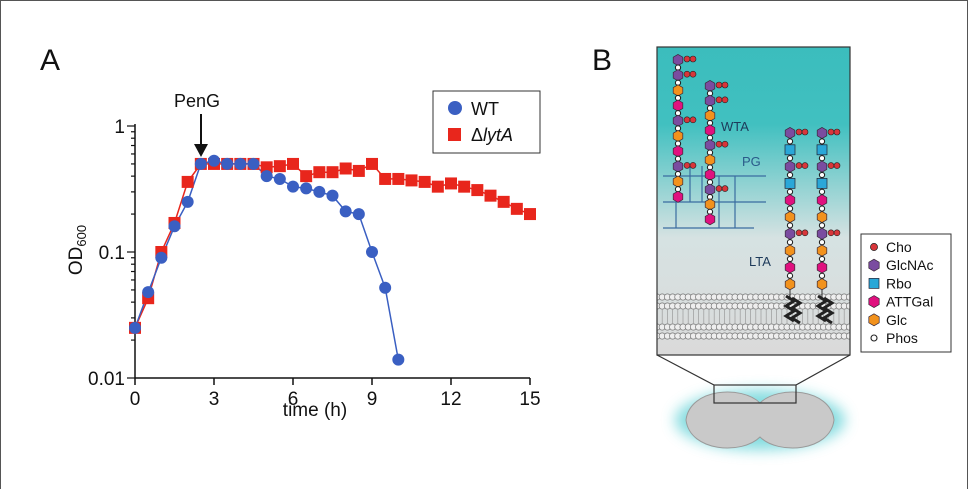 Image resolution: width=968 pixels, height=490 pixels. Describe the element at coordinates (753, 201) in the screenshot. I see `cell-wall-panel: WTA PG LTA` at that location.